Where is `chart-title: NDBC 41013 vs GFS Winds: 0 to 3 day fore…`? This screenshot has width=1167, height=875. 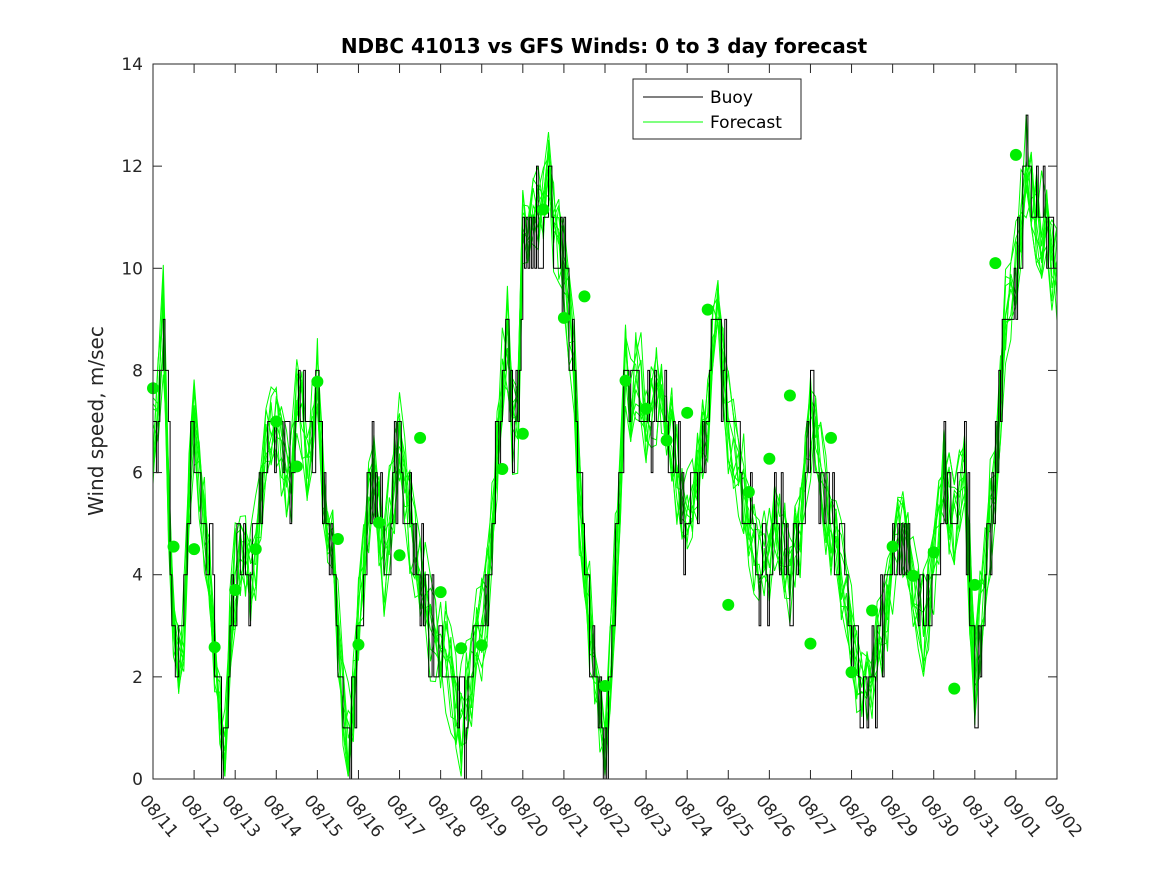
chart-title: NDBC 41013 vs GFS Winds: 0 to 3 day fore… is located at coordinates (604, 46).